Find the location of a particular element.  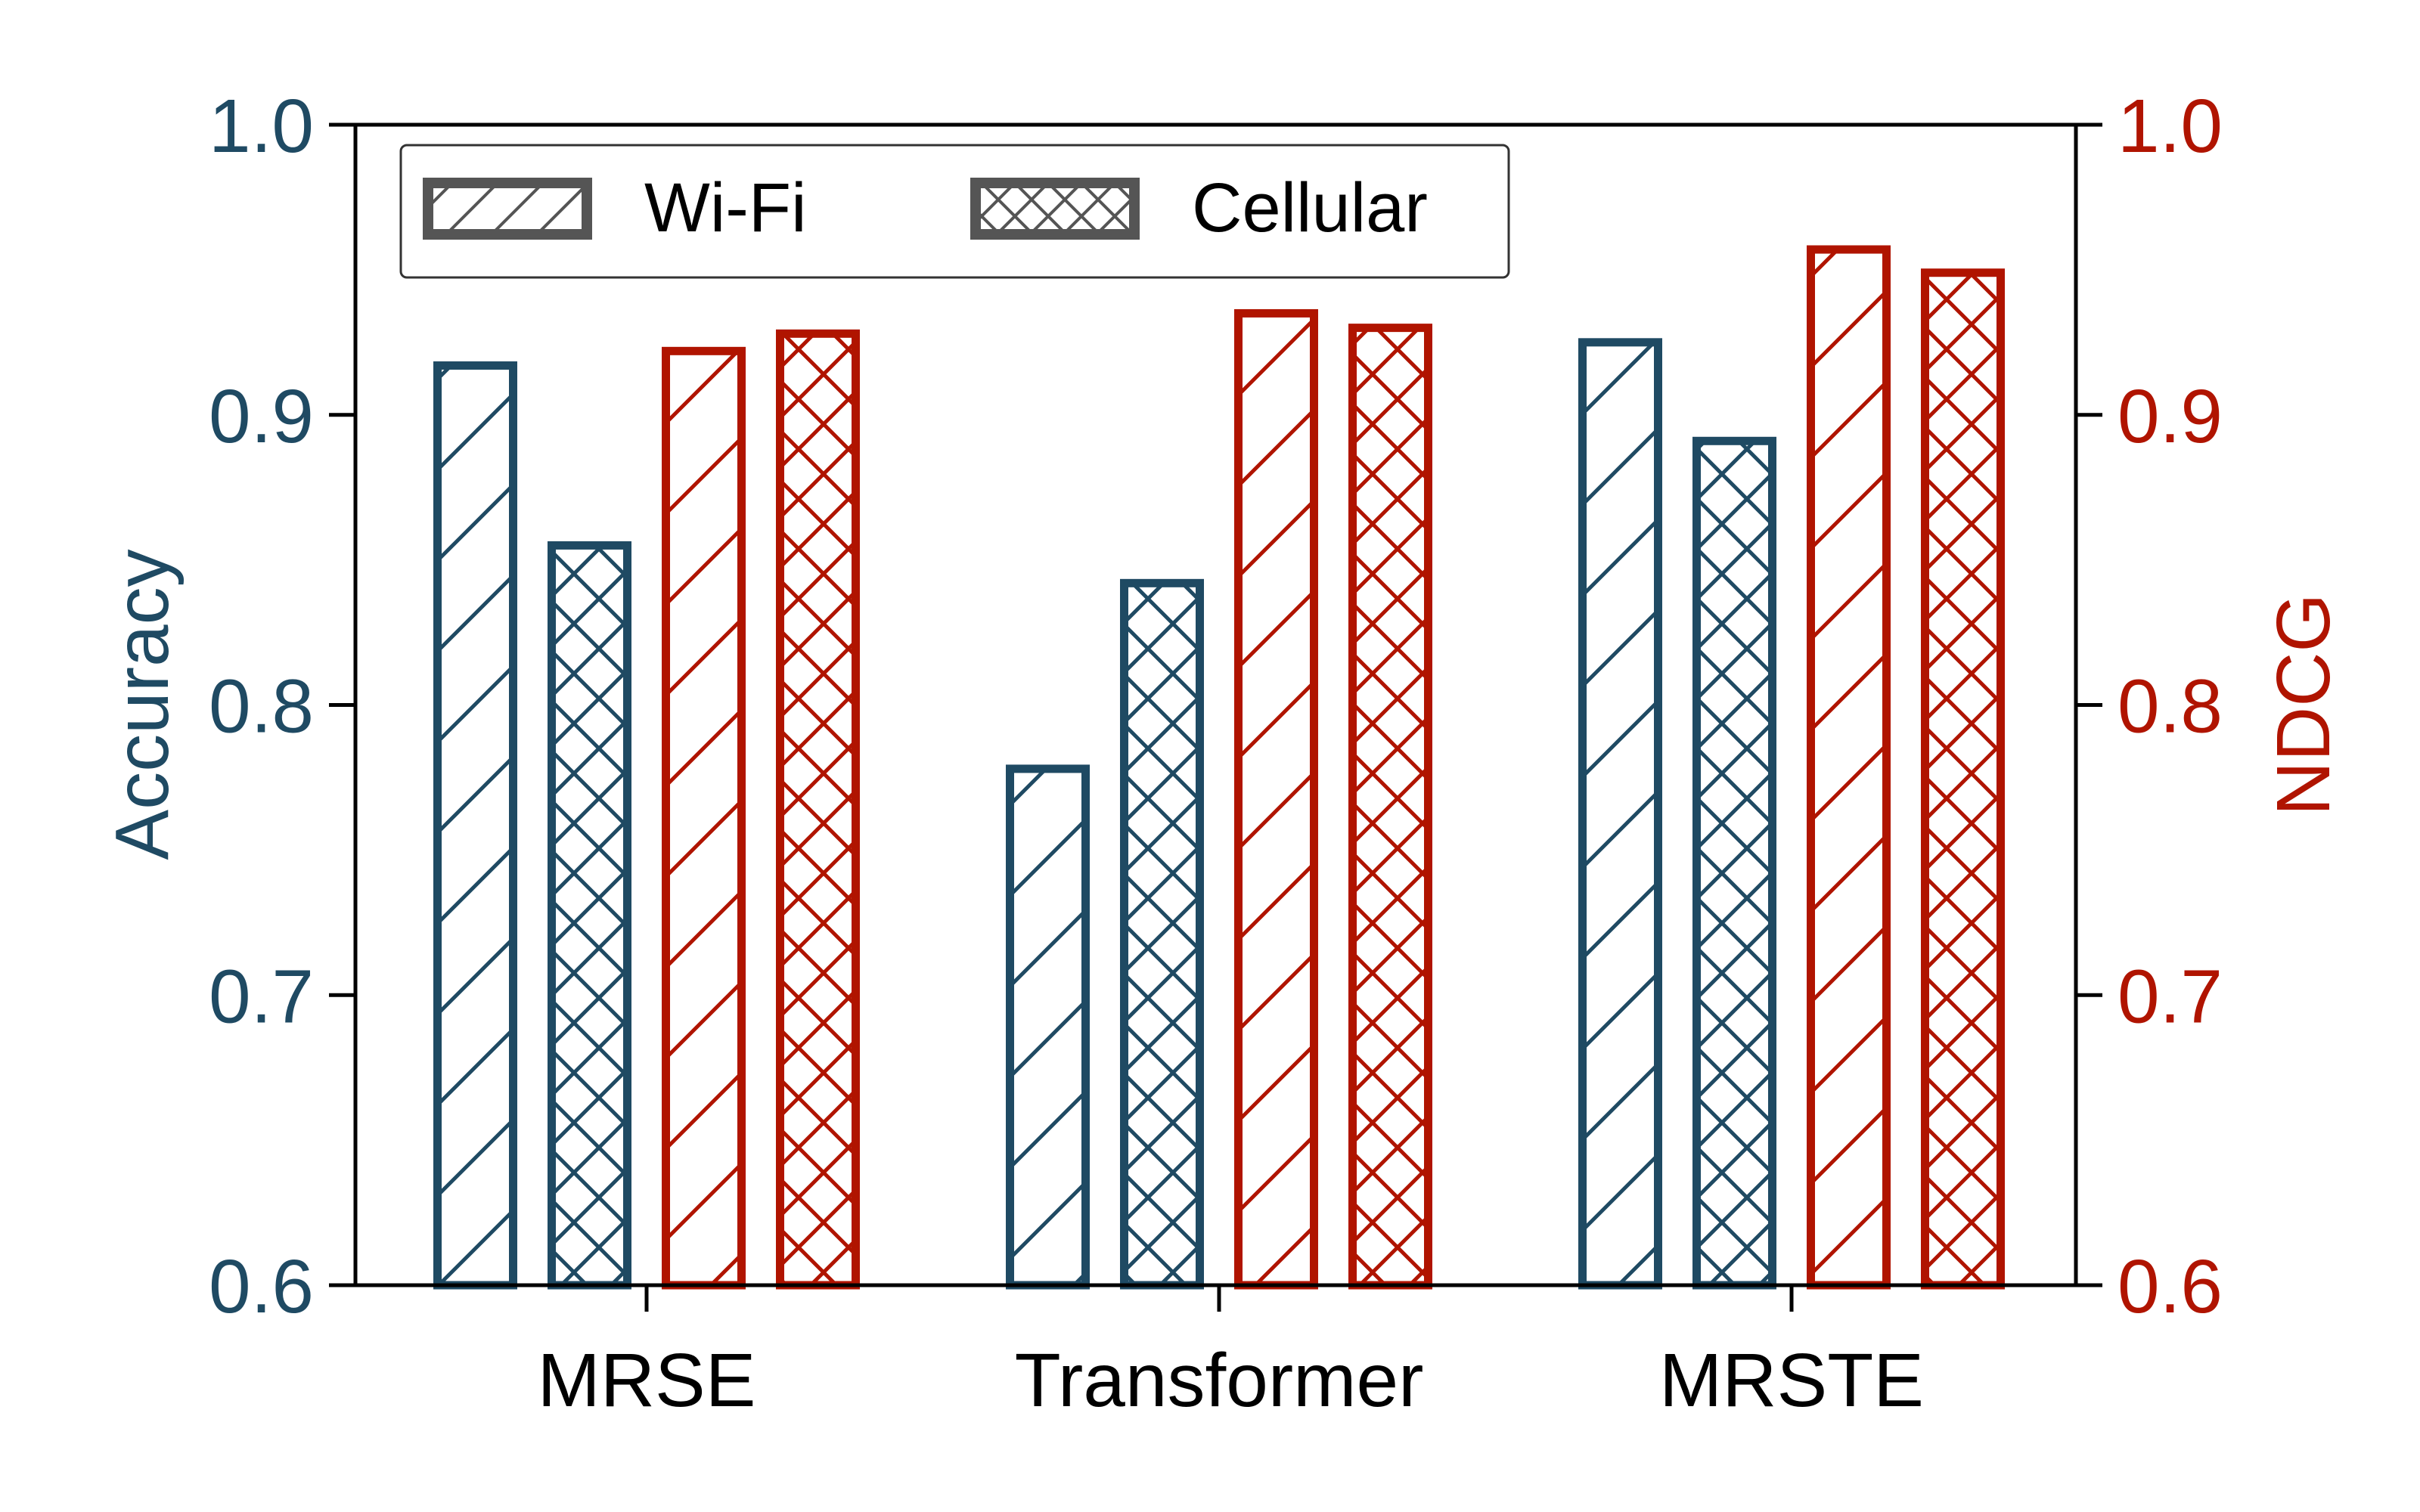

right-tick-label: 0.7 is located at coordinates (2170, 996).